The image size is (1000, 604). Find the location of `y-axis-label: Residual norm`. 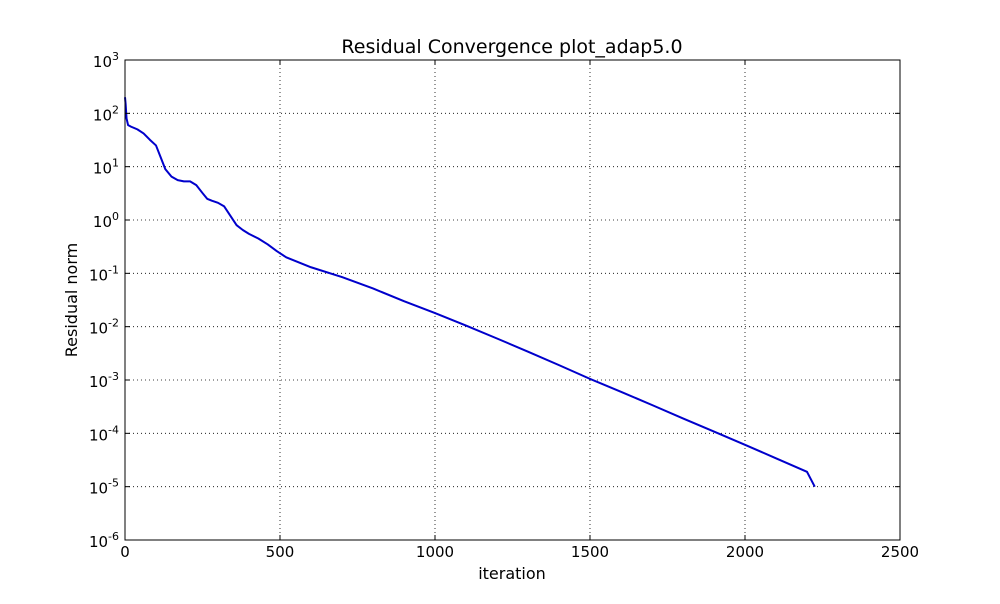

y-axis-label: Residual norm is located at coordinates (71, 300).